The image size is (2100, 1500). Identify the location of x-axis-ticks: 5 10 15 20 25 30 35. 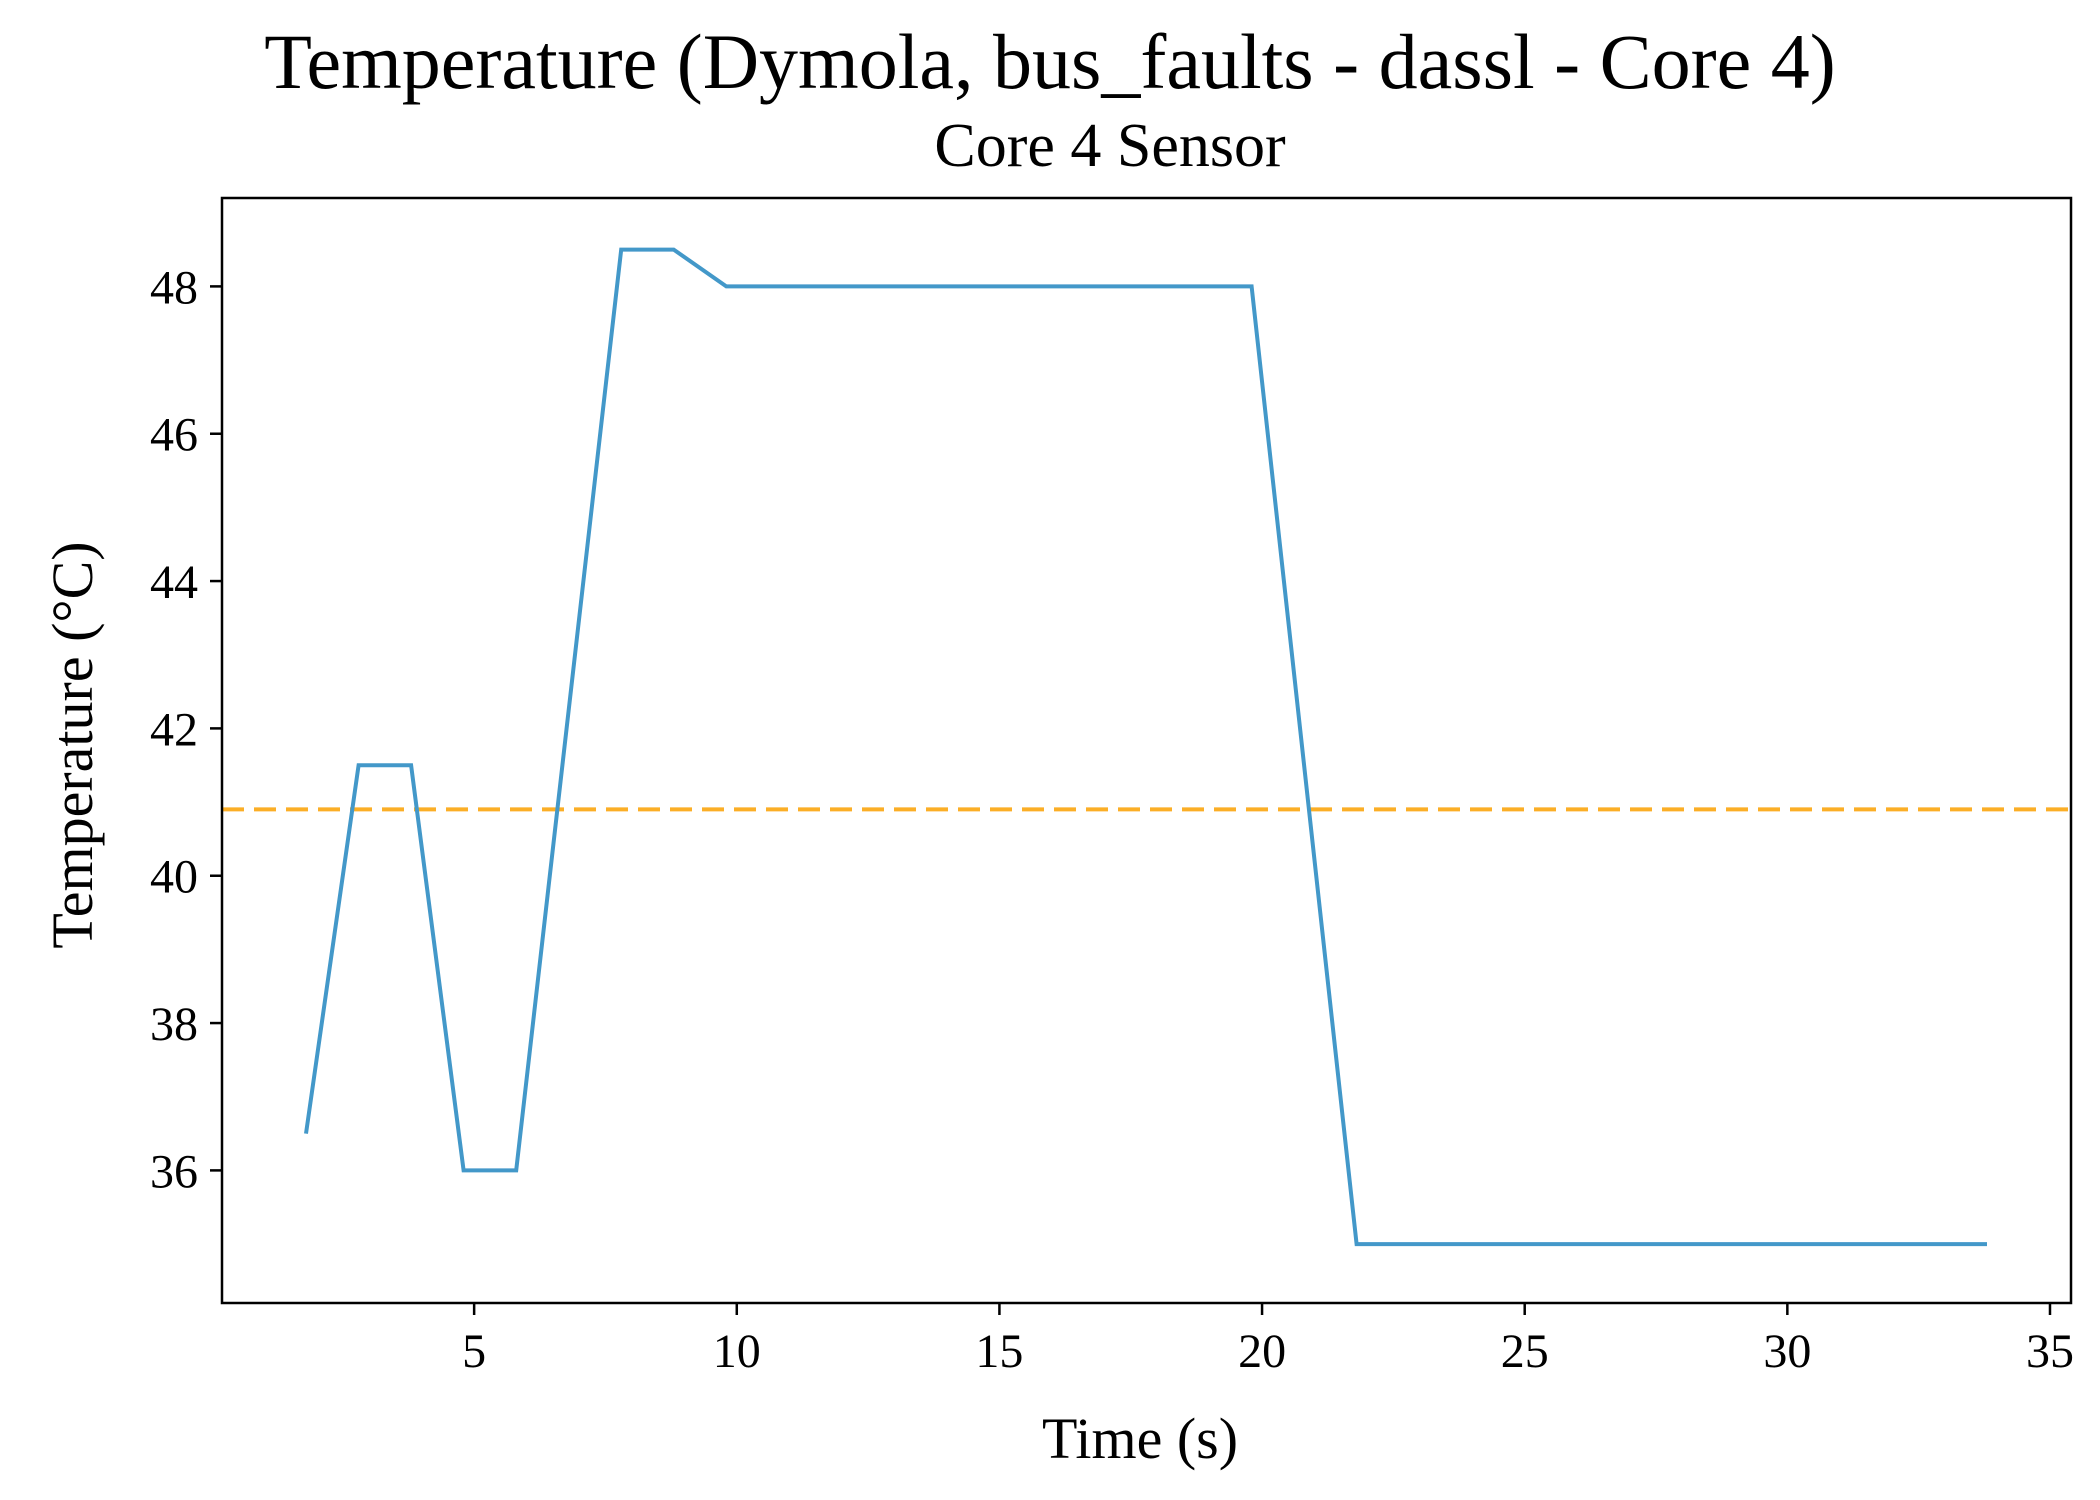
(1268, 1340).